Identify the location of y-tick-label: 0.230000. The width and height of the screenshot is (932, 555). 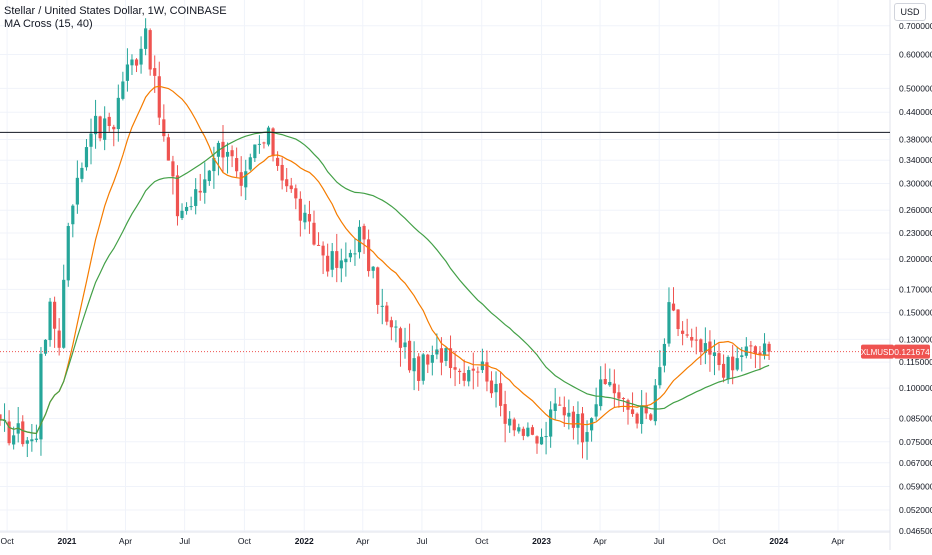
(915, 233).